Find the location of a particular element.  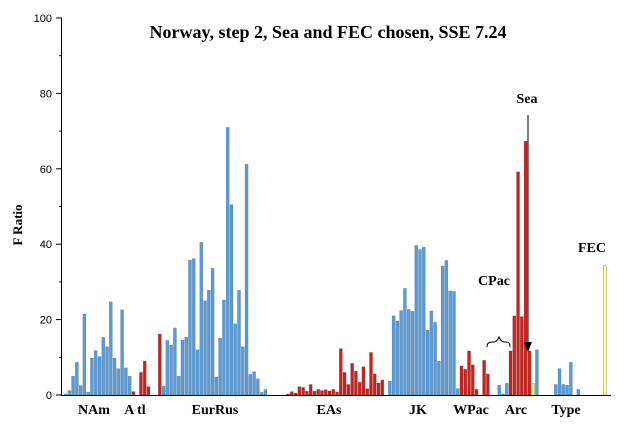

annotations: Sea FEC CPac is located at coordinates (542, 222).